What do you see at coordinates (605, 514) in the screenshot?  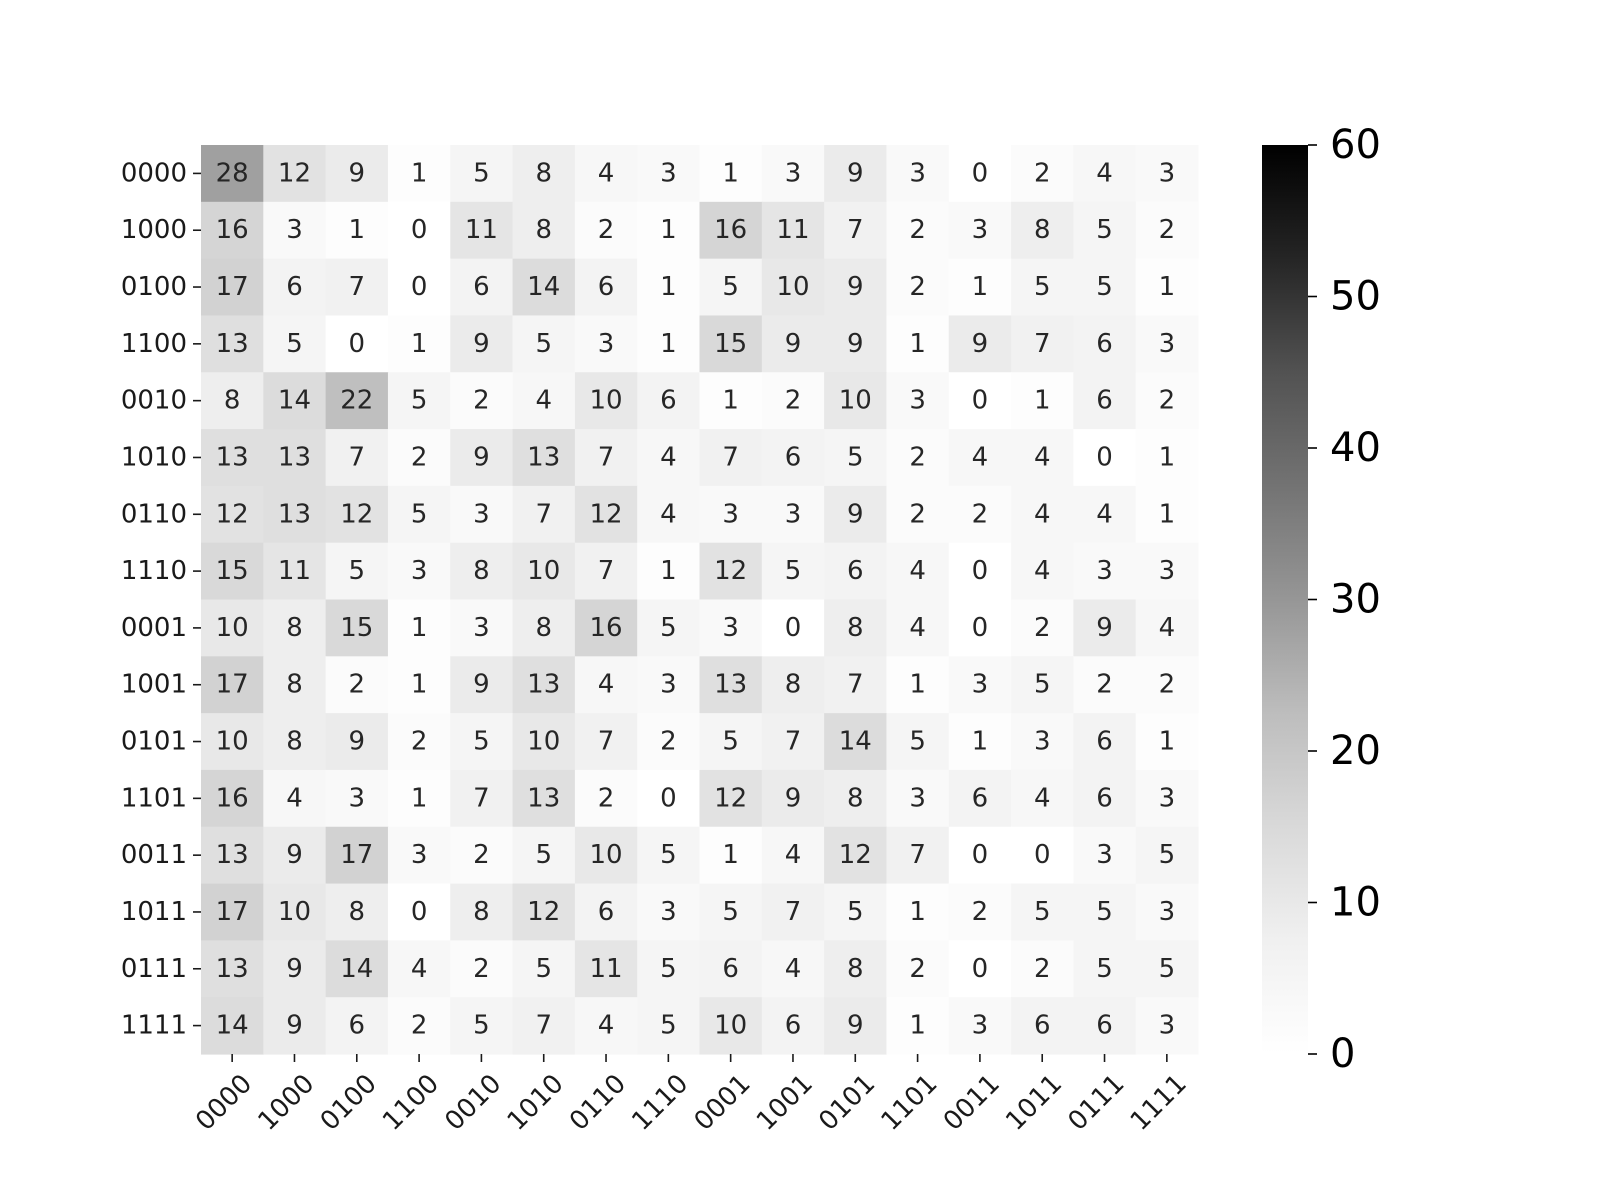 I see `cell-value-label: 12` at bounding box center [605, 514].